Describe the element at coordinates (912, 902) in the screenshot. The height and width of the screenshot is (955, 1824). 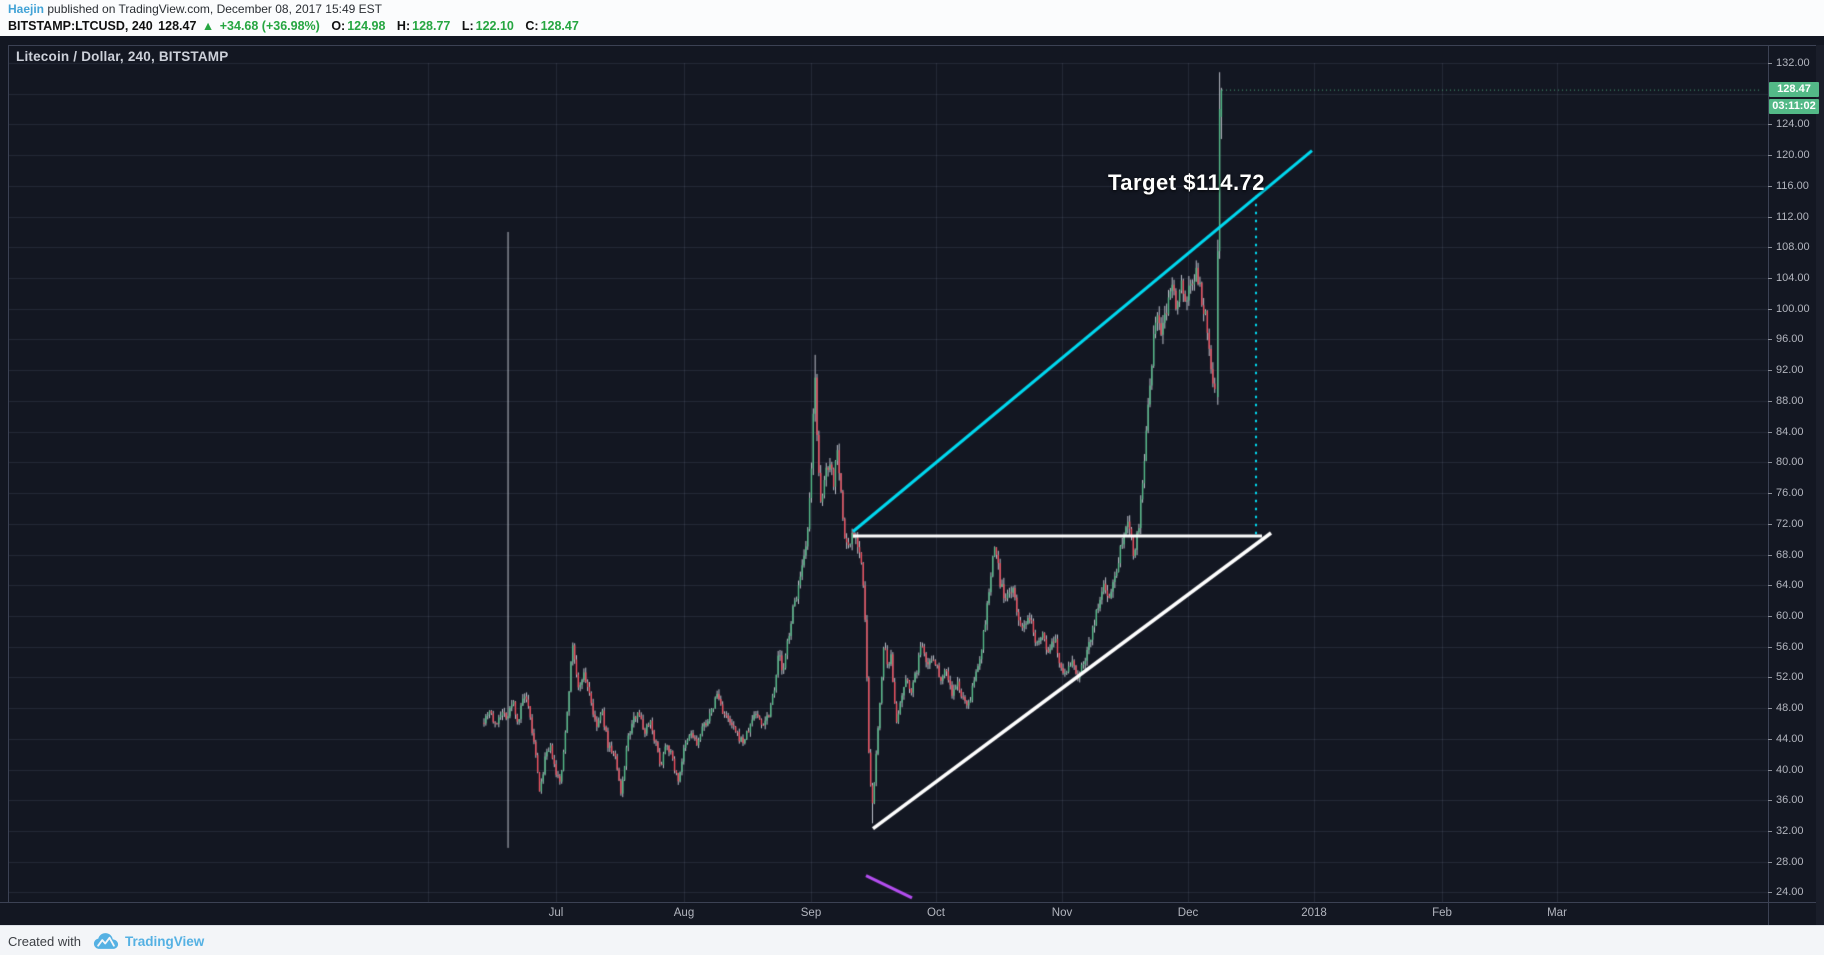
I see `frame-bottom` at that location.